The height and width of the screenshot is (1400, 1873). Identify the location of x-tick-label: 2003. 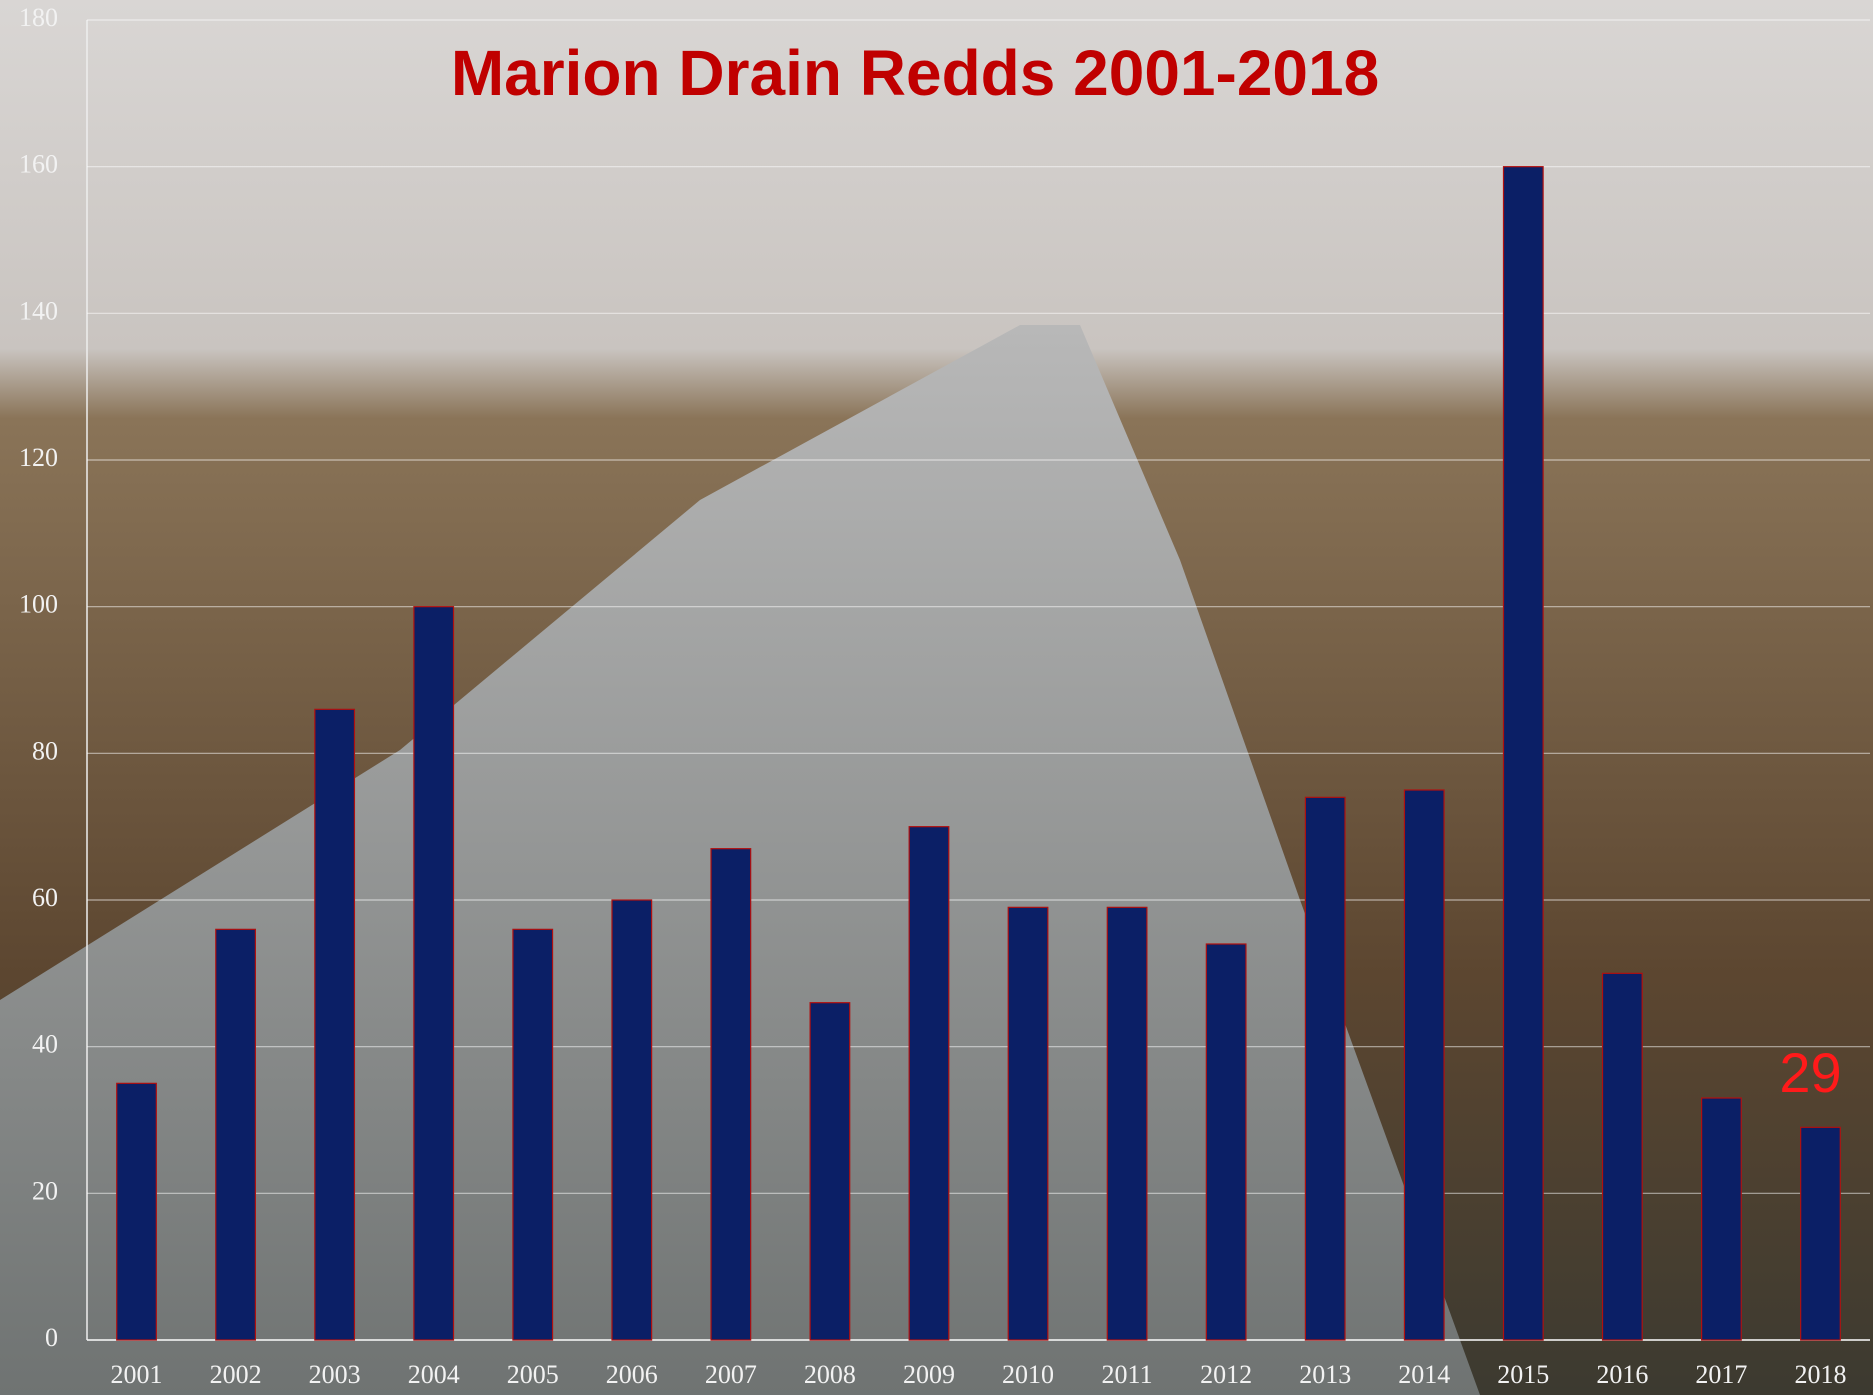
(335, 1374).